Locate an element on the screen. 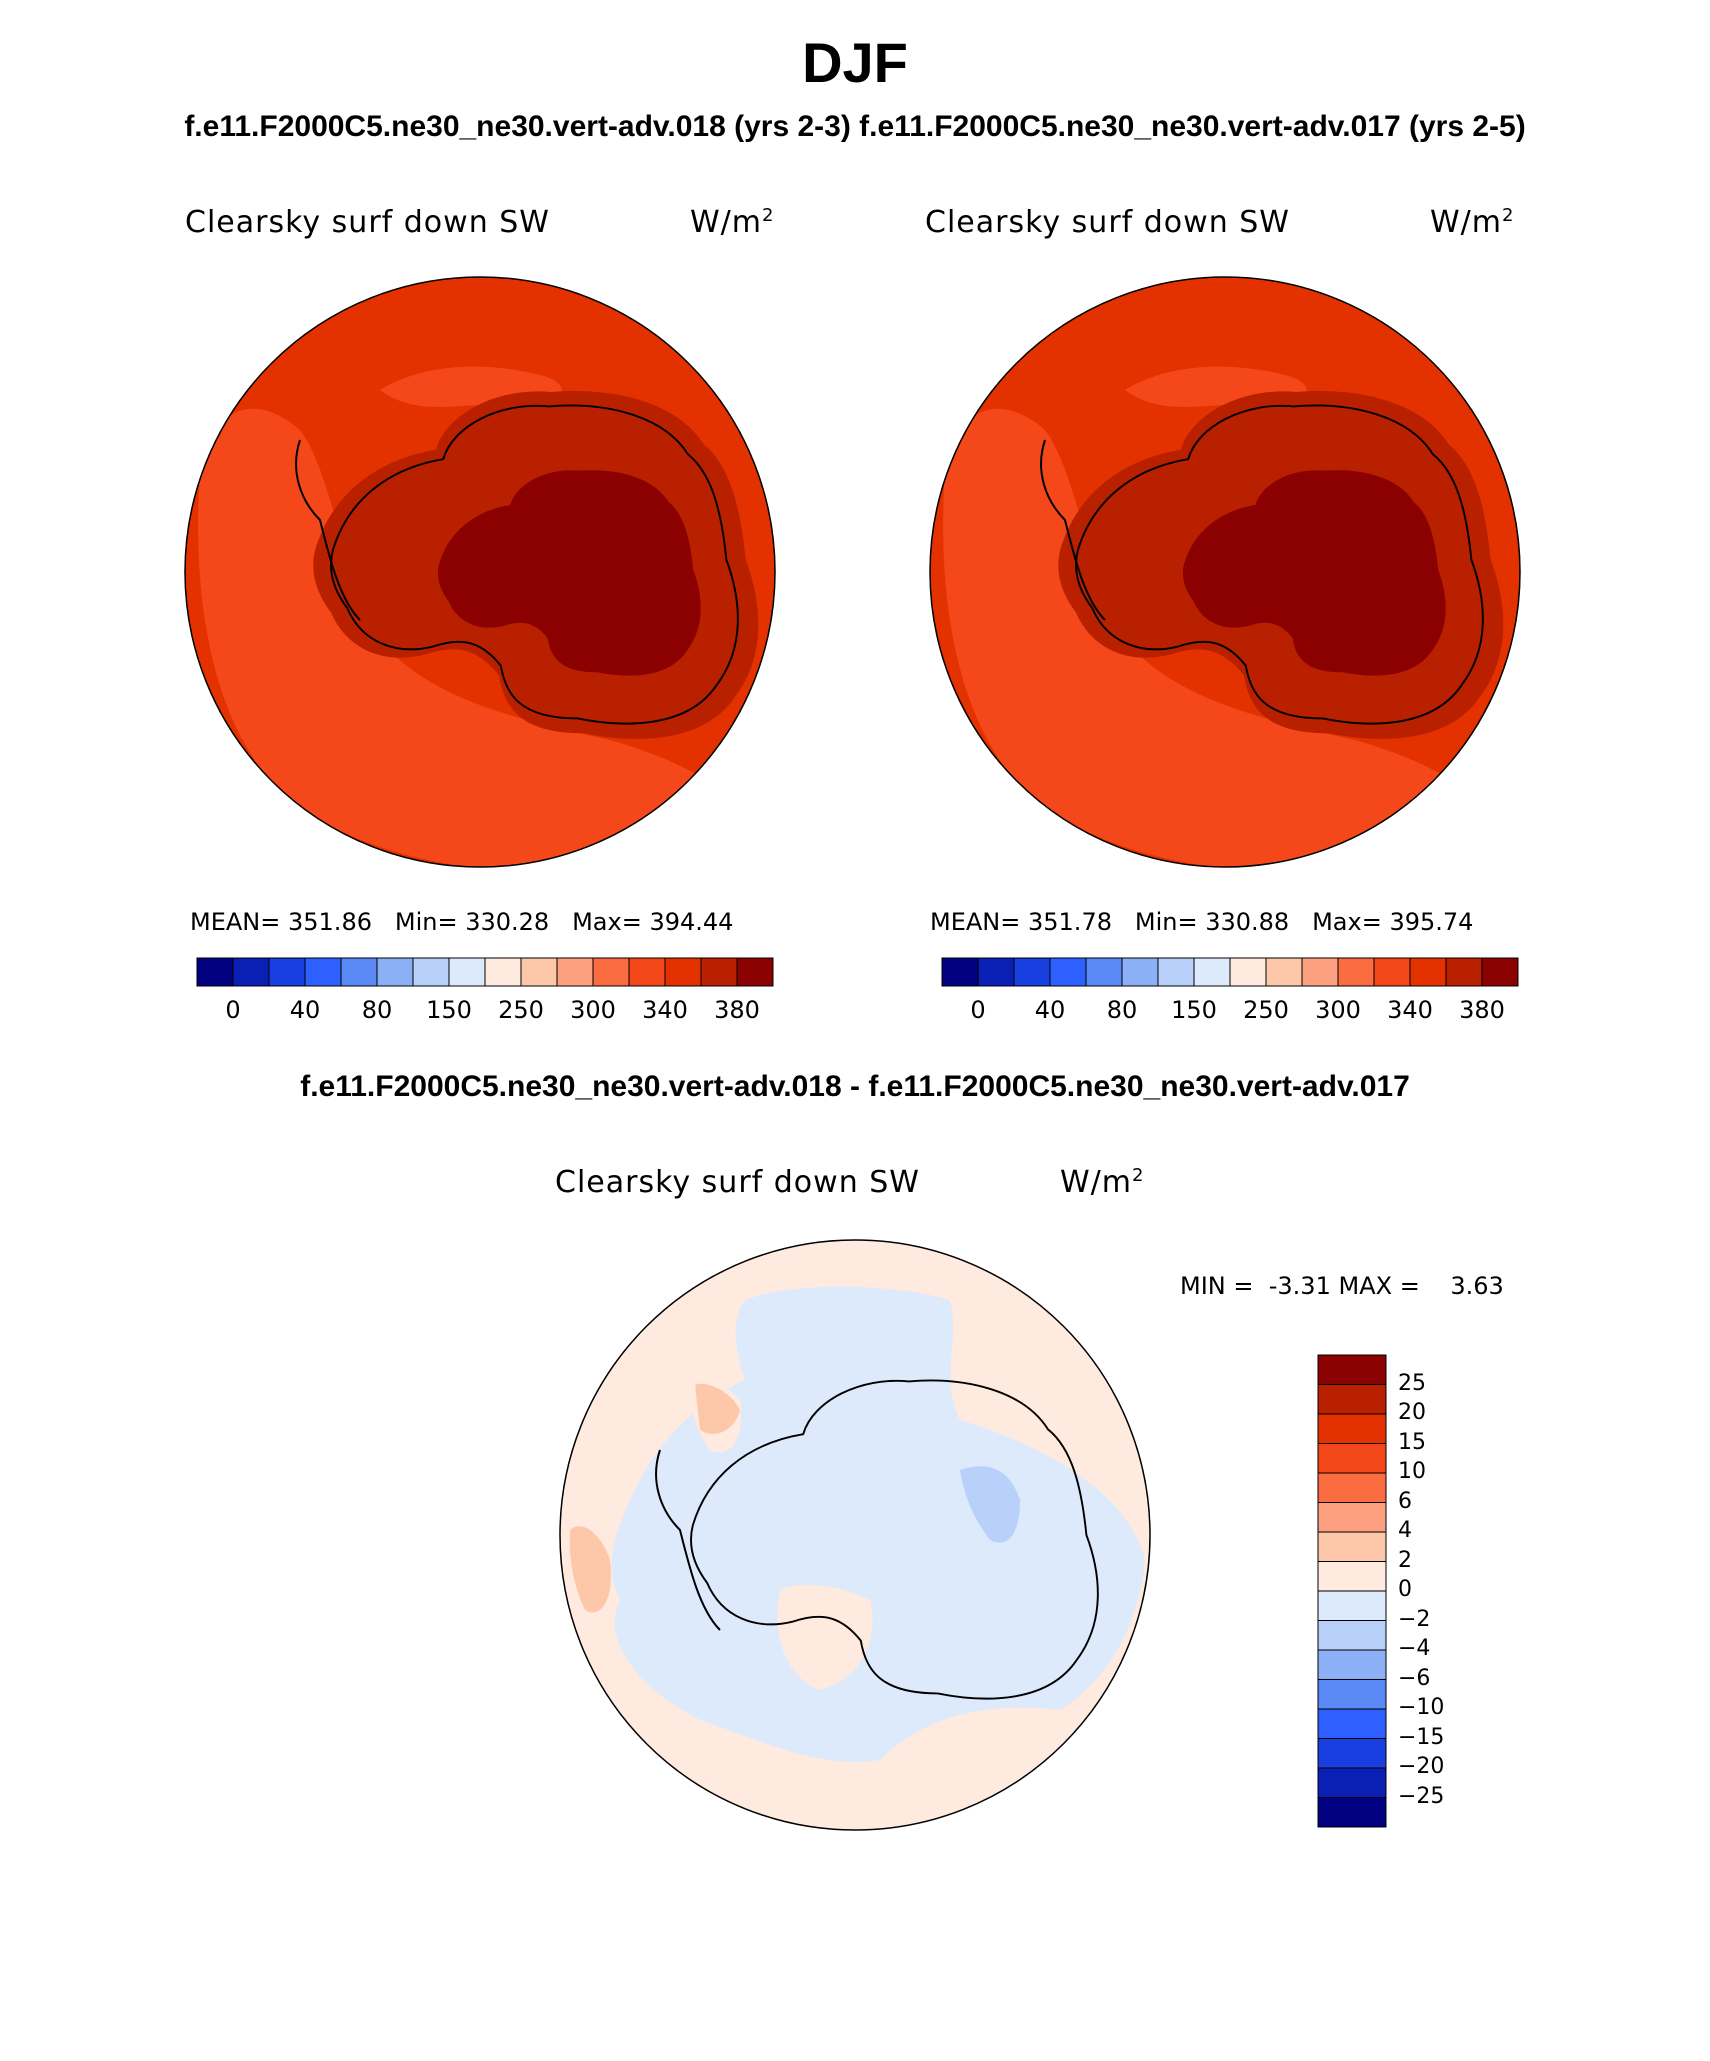  panel1-map is located at coordinates (480, 572).